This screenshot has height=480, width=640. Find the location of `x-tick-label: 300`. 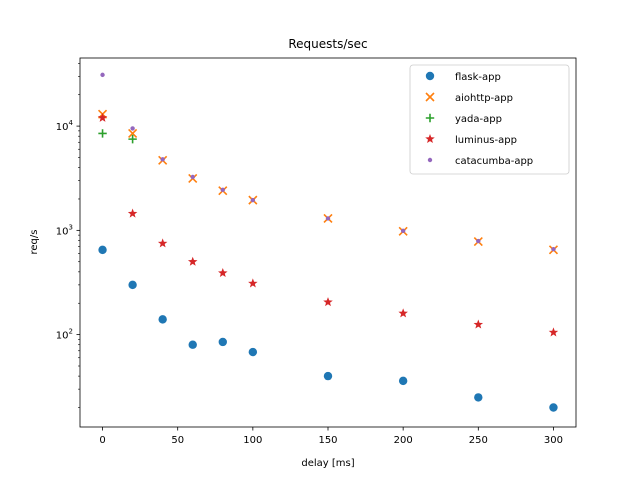

x-tick-label: 300 is located at coordinates (553, 440).